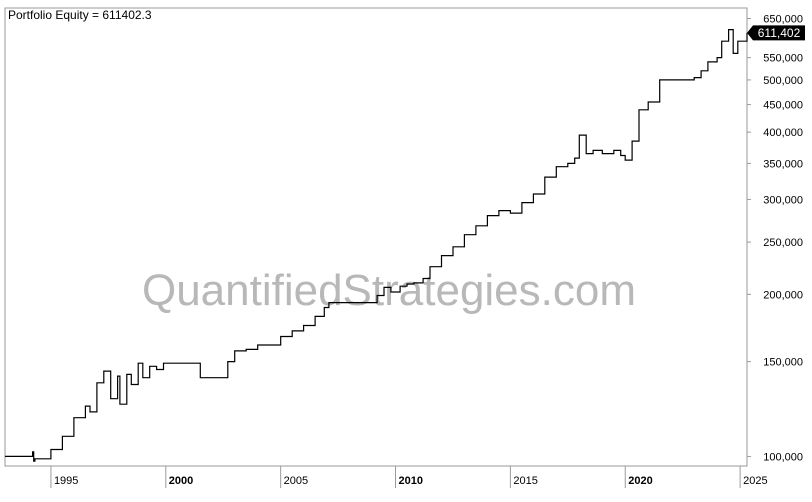 The image size is (812, 502). I want to click on x-tick-label: 2005, so click(296, 481).